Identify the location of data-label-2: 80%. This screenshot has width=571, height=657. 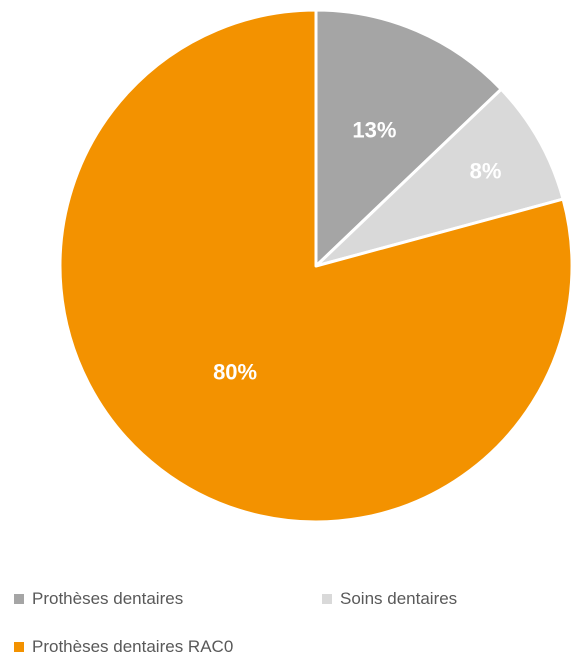
(235, 372).